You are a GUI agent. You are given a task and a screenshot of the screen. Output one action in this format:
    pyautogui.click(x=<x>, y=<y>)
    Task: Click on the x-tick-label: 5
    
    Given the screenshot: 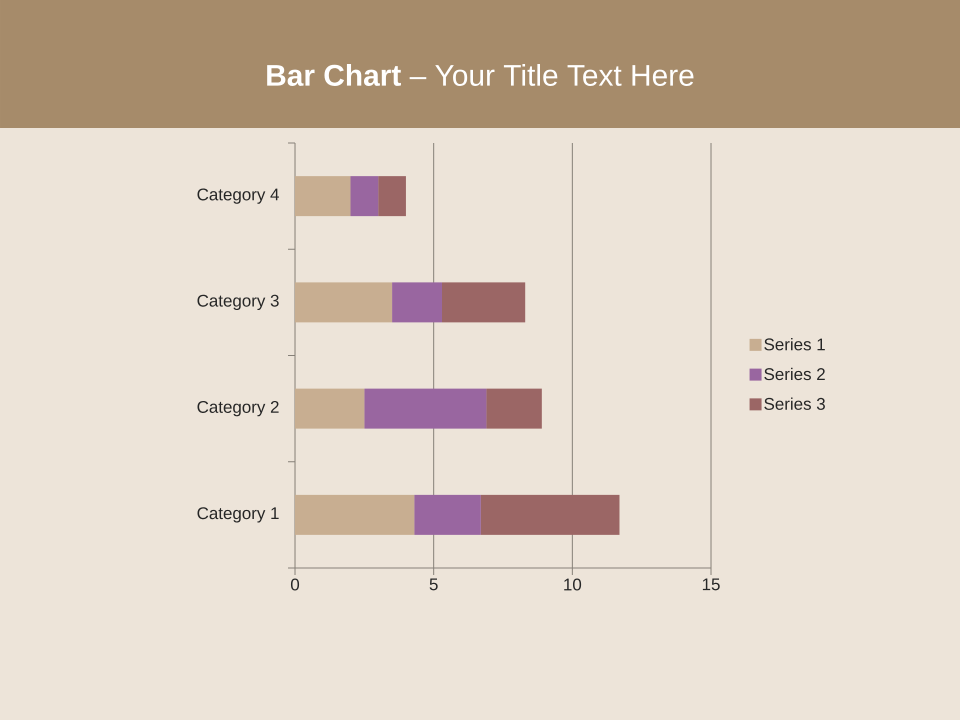 What is the action you would take?
    pyautogui.click(x=434, y=584)
    